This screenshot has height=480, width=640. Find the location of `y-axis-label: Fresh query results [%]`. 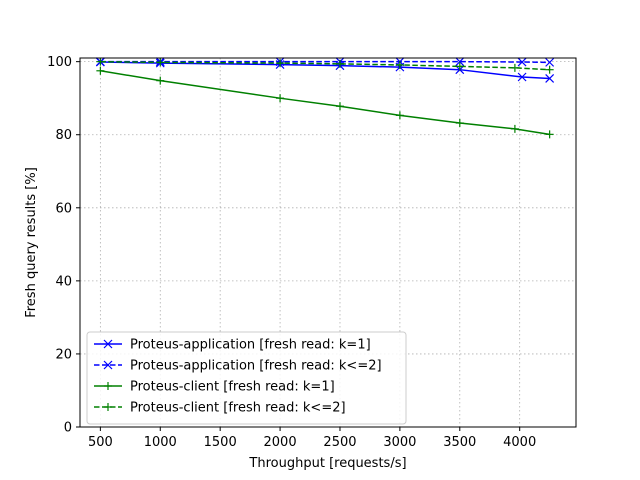

y-axis-label: Fresh query results [%] is located at coordinates (31, 242).